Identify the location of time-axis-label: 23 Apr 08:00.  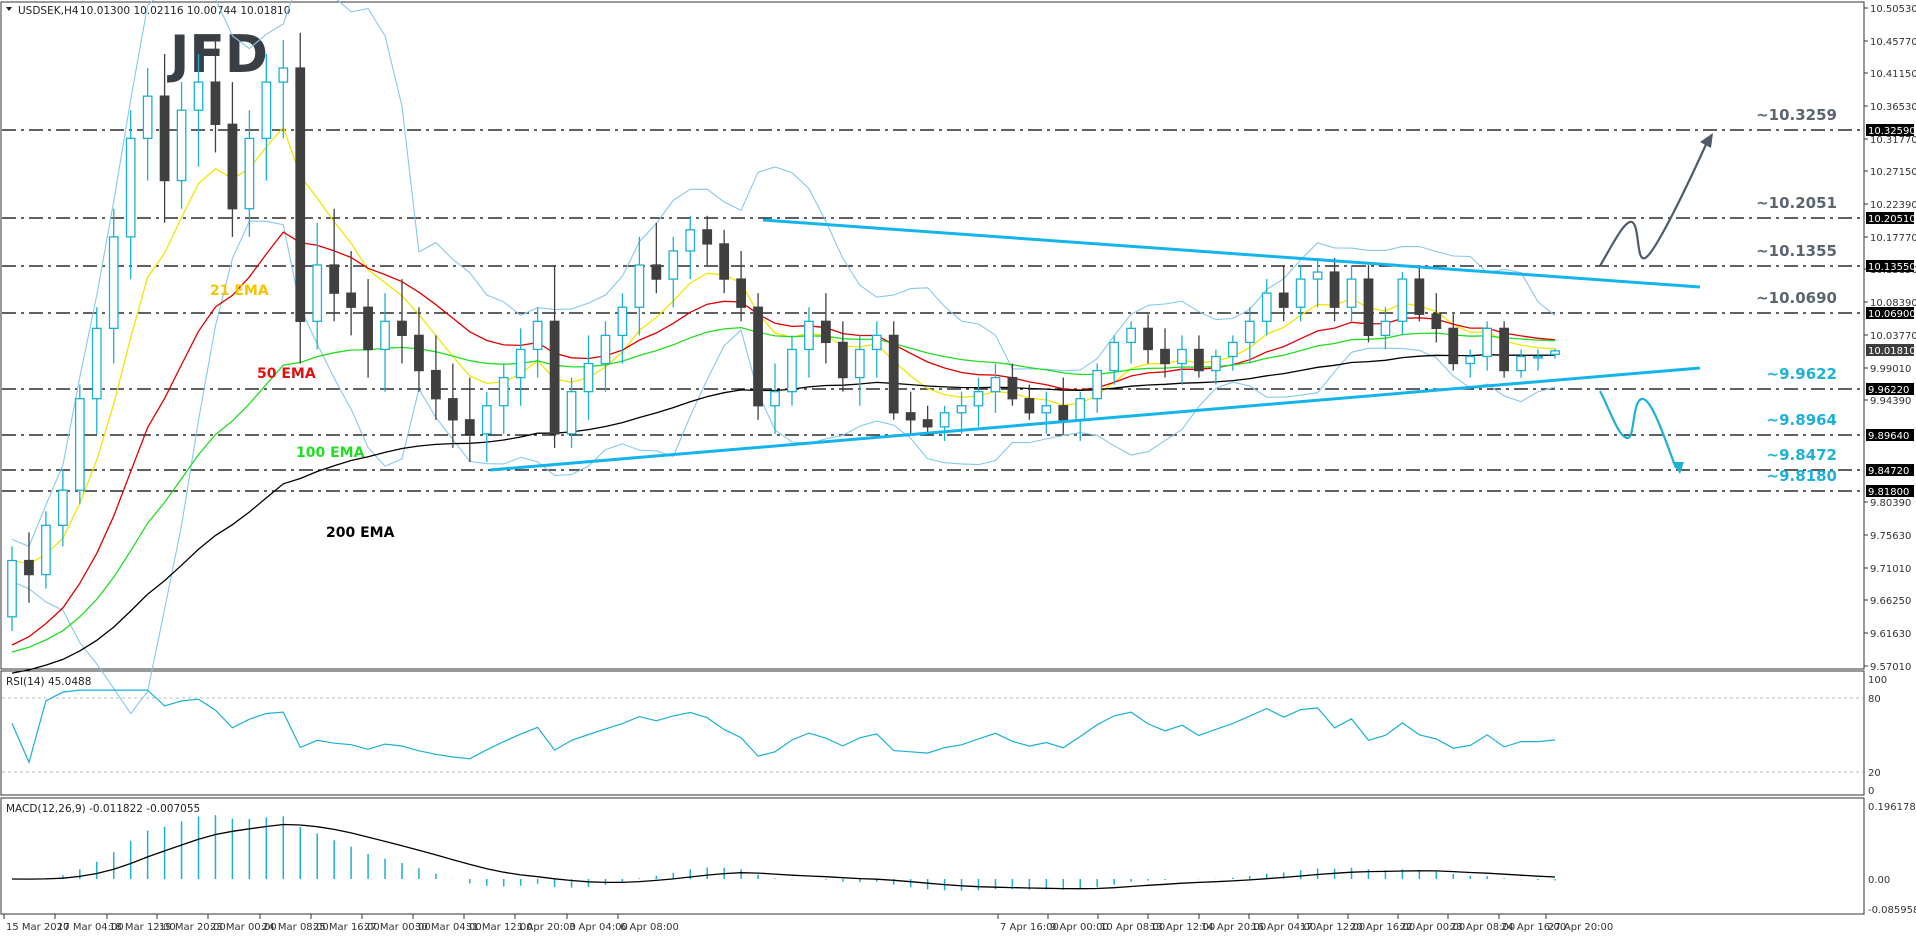
(1482, 927).